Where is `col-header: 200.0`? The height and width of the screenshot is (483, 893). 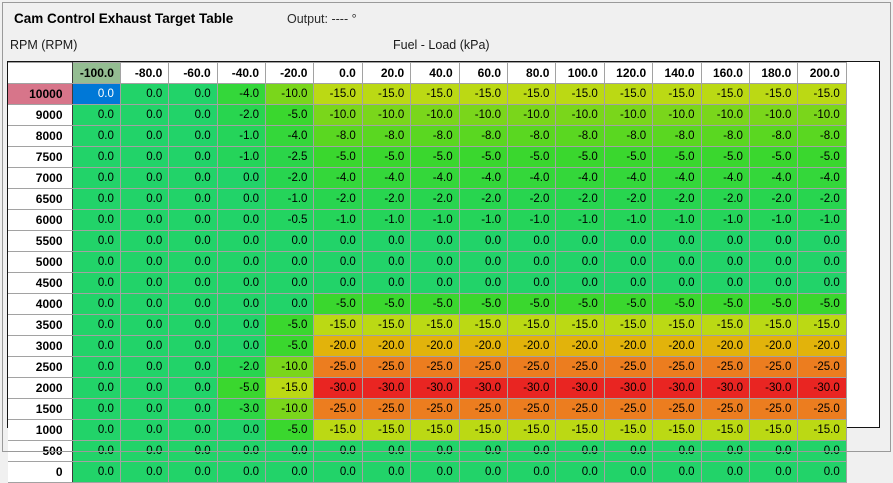 col-header: 200.0 is located at coordinates (822, 73).